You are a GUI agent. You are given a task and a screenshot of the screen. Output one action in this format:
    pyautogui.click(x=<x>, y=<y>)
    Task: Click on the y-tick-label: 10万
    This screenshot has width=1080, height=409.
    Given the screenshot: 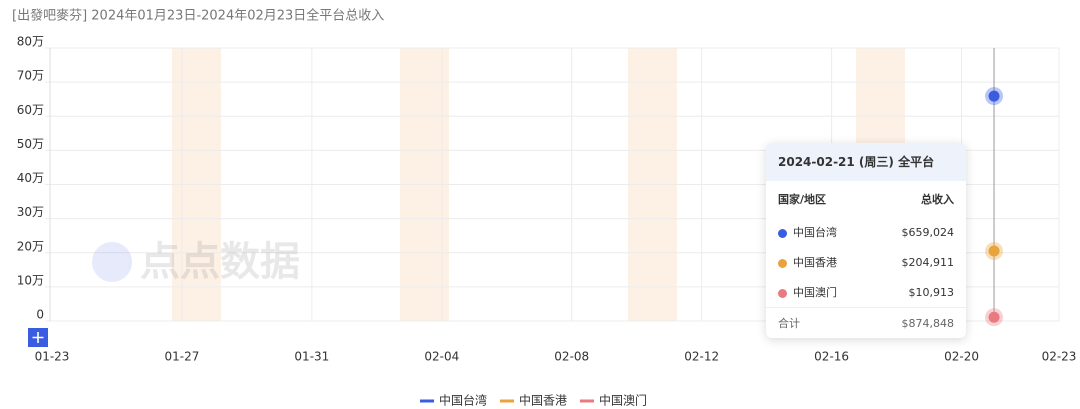 What is the action you would take?
    pyautogui.click(x=30, y=280)
    